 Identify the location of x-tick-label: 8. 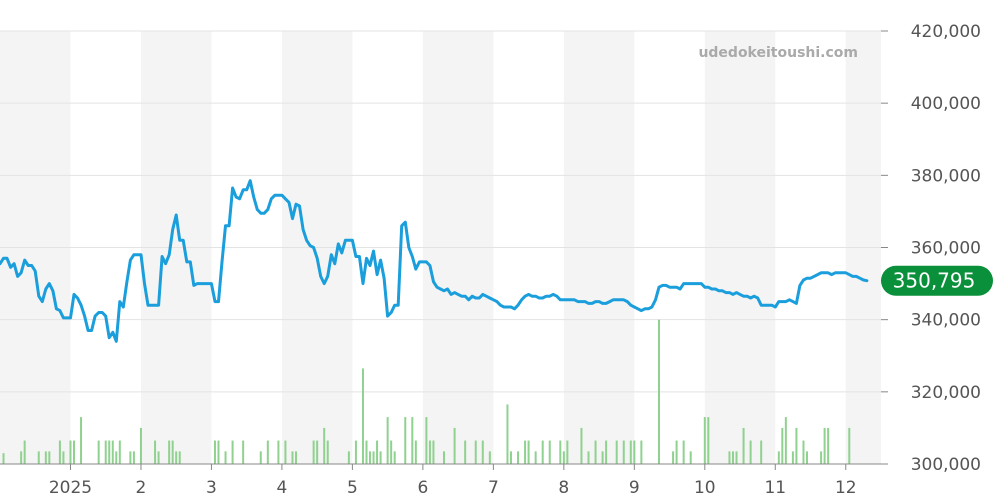
(563, 488).